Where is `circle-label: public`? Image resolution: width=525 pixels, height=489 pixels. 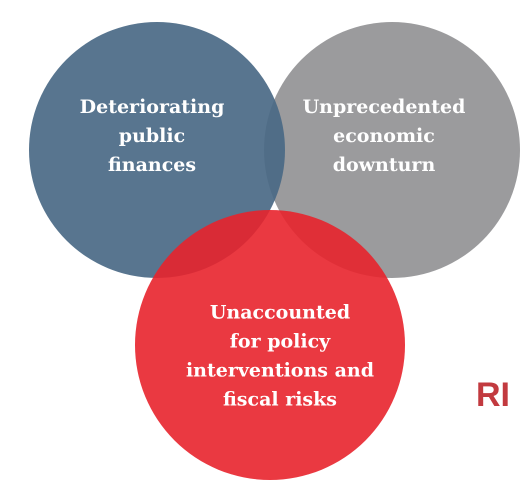
circle-label: public is located at coordinates (152, 136).